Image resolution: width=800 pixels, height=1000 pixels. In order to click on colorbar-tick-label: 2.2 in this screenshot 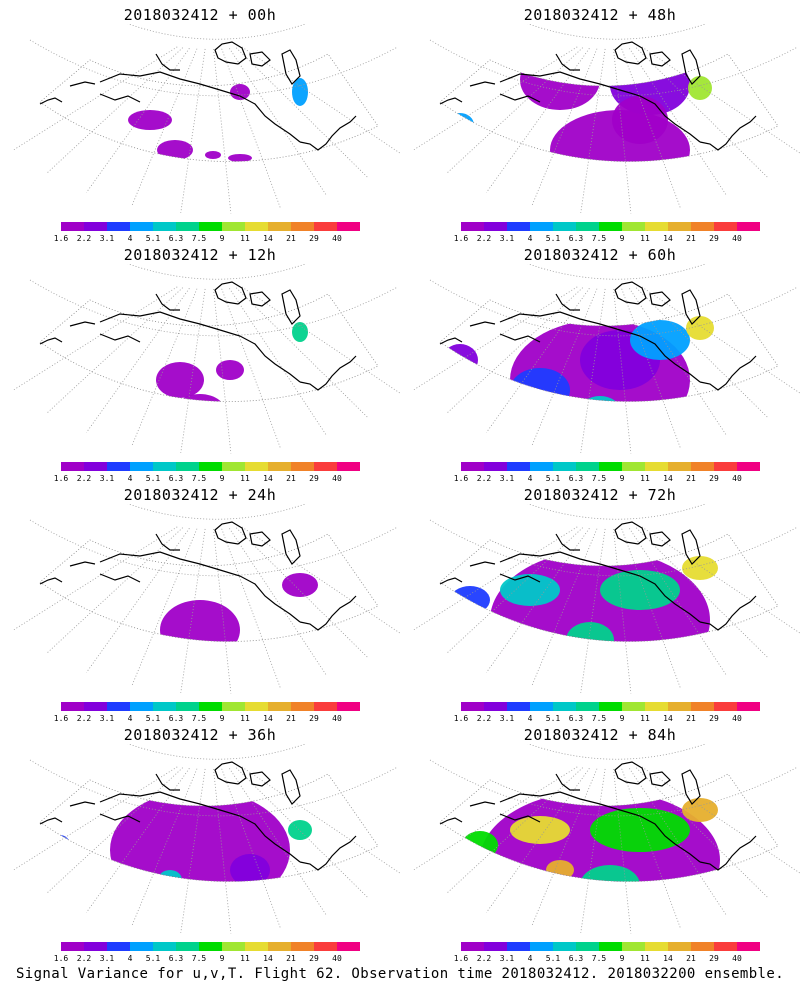, I will do `click(484, 718)`.